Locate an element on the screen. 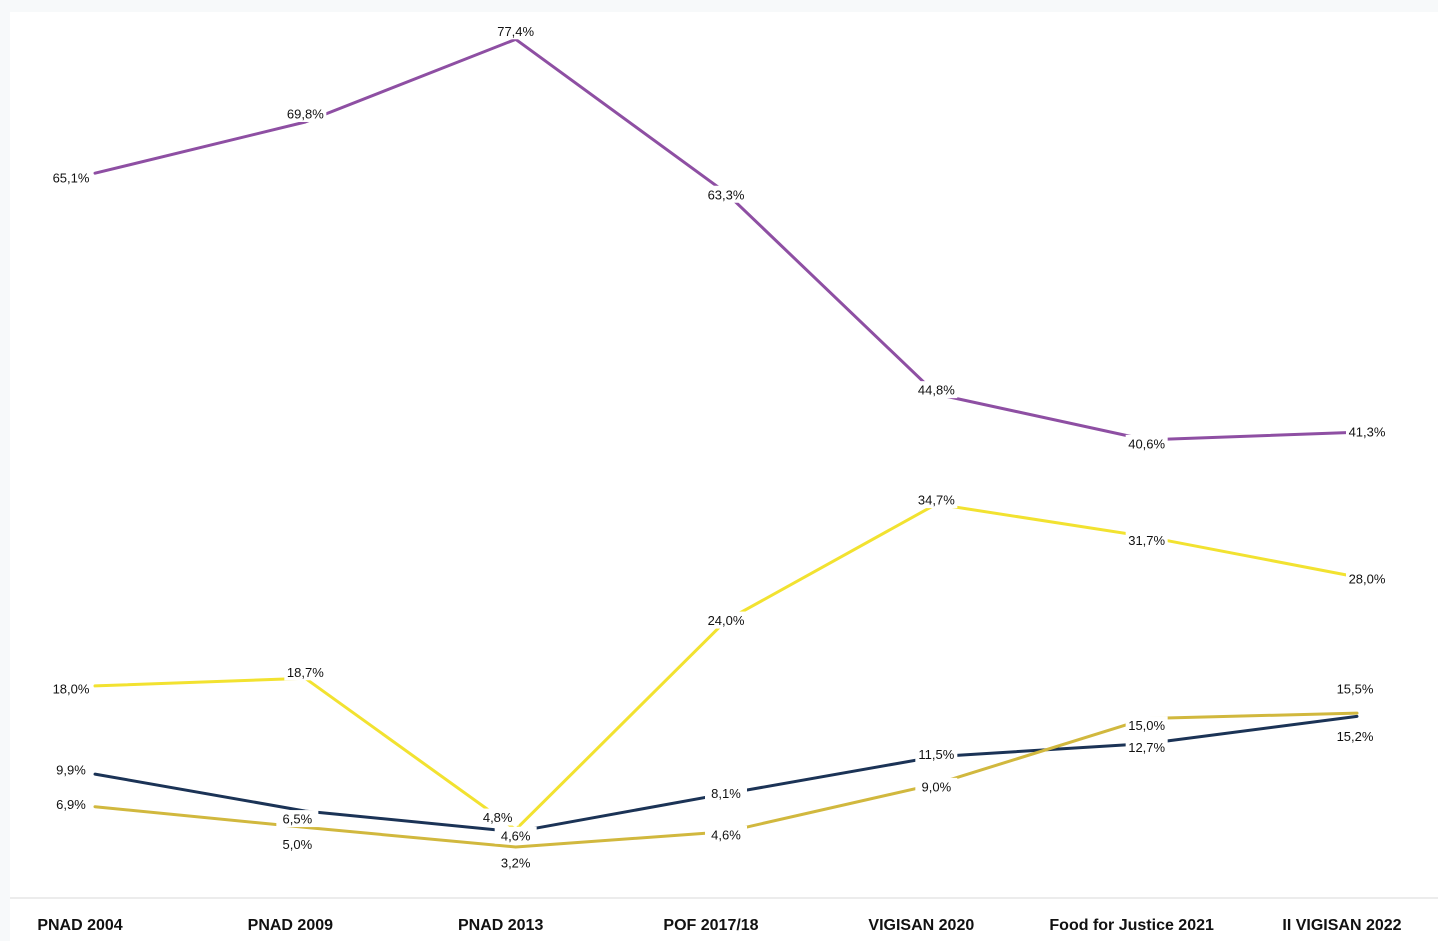 The width and height of the screenshot is (1438, 941). data-label: 11,5% is located at coordinates (936, 754).